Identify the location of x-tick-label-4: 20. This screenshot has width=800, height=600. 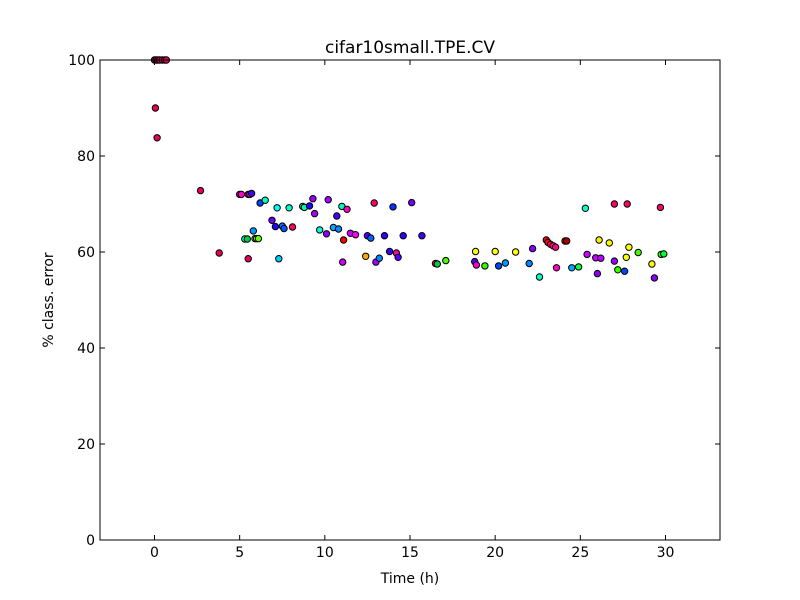
(495, 553).